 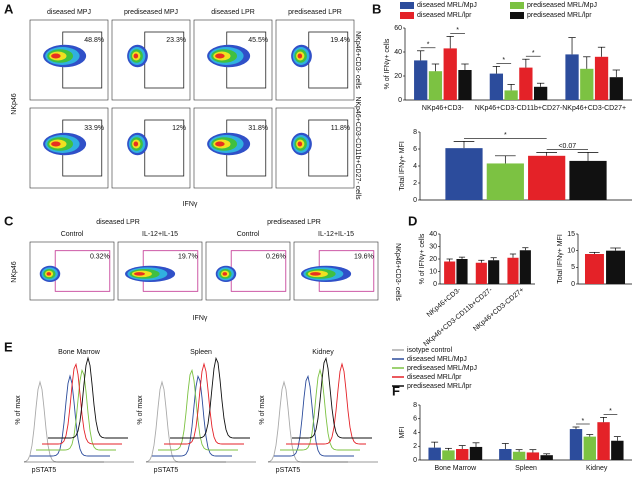 I want to click on x-tick-label: Spleen, so click(x=526, y=468).